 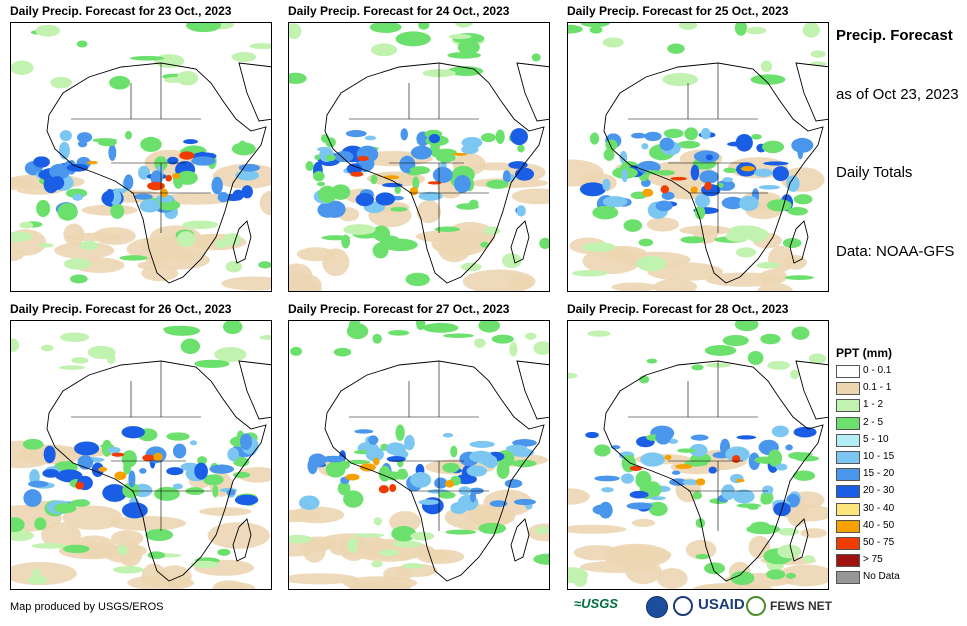 What do you see at coordinates (898, 544) in the screenshot?
I see `legend-row: 50 - 75` at bounding box center [898, 544].